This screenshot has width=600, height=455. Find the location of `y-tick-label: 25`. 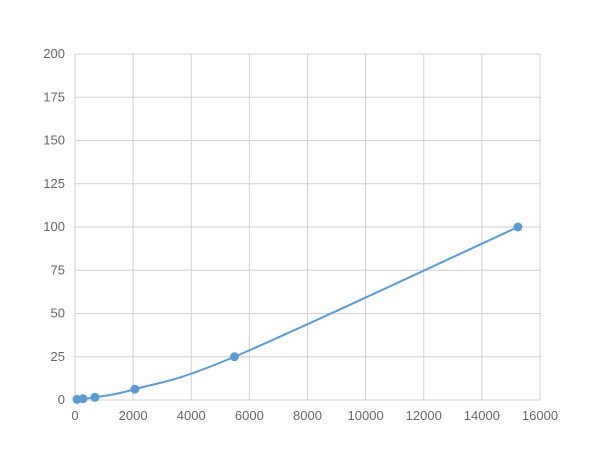

y-tick-label: 25 is located at coordinates (58, 356).